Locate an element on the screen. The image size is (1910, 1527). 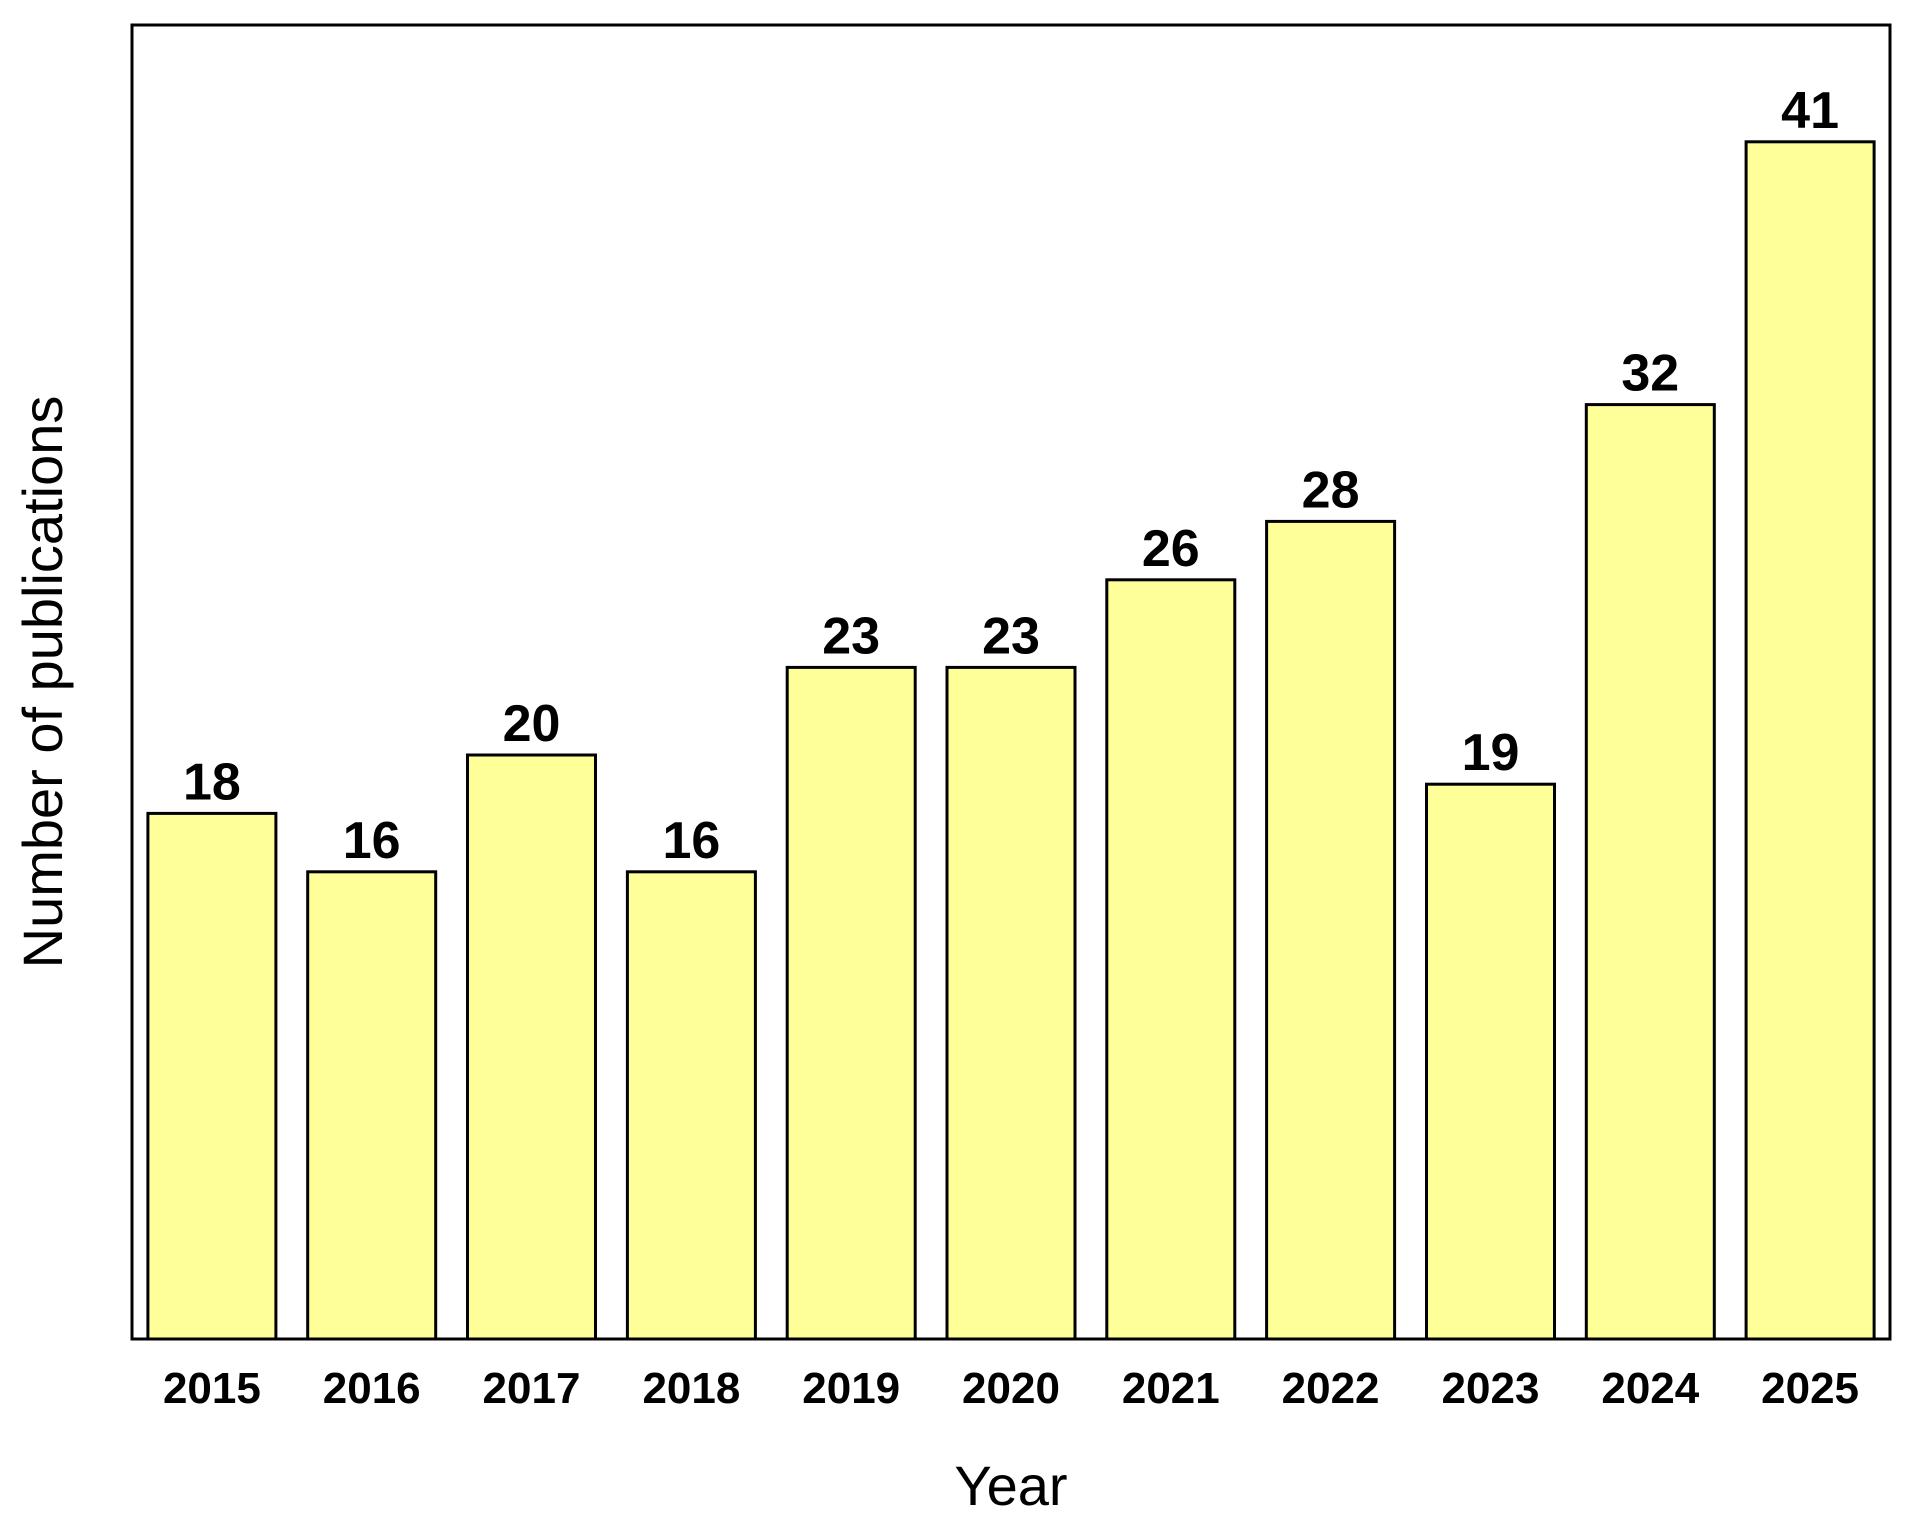
bar-2025 is located at coordinates (1810, 740).